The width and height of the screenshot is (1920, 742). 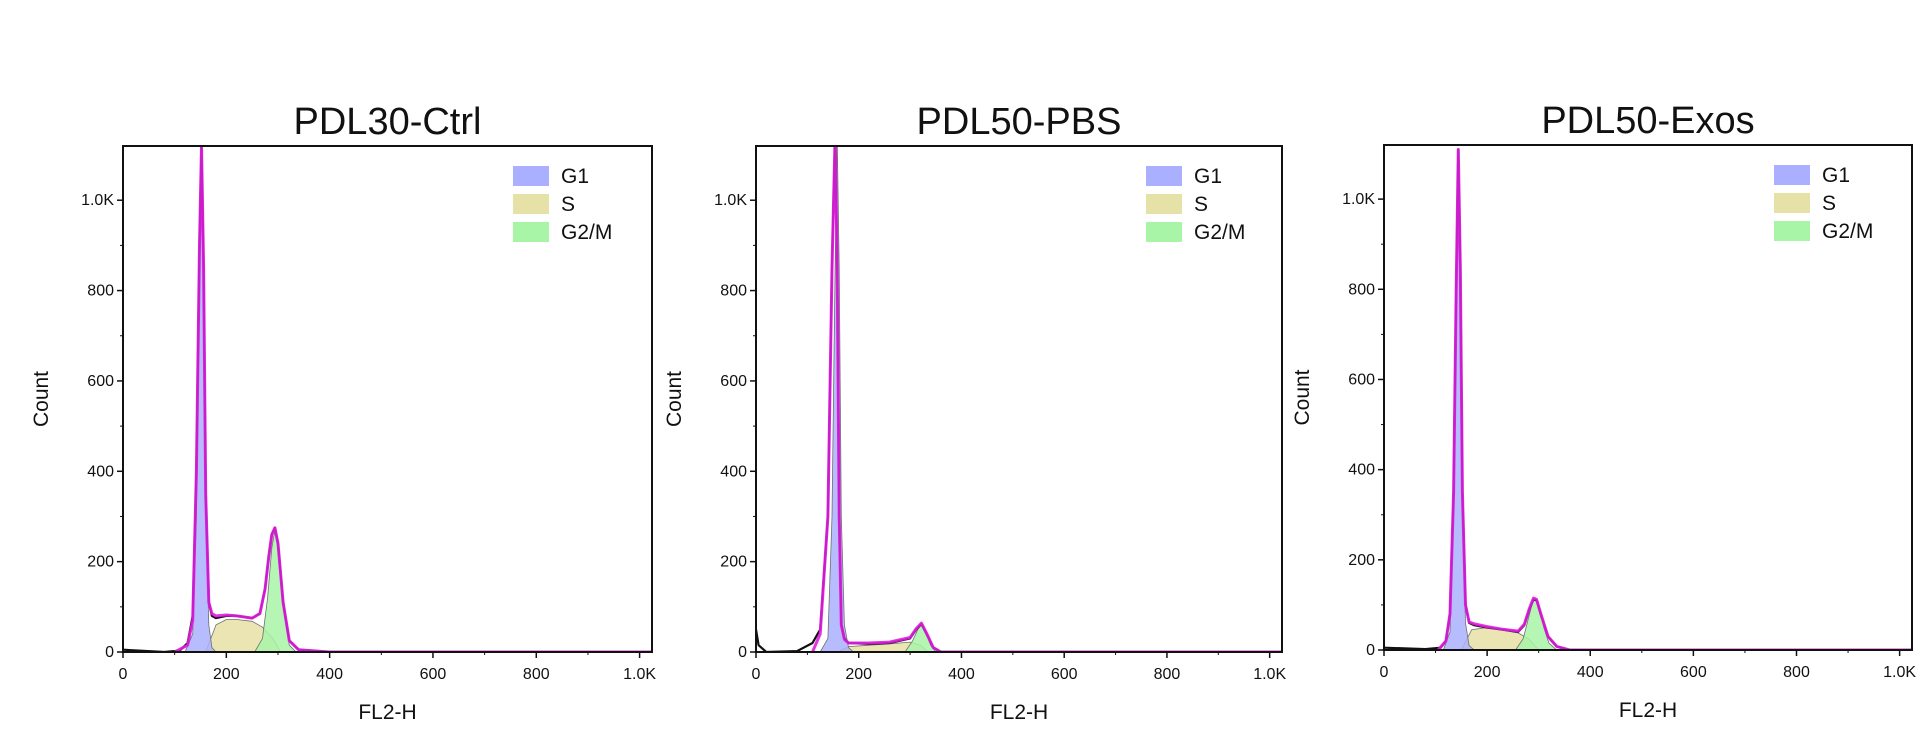 I want to click on chart-title: PDL30-Ctrl, so click(x=388, y=122).